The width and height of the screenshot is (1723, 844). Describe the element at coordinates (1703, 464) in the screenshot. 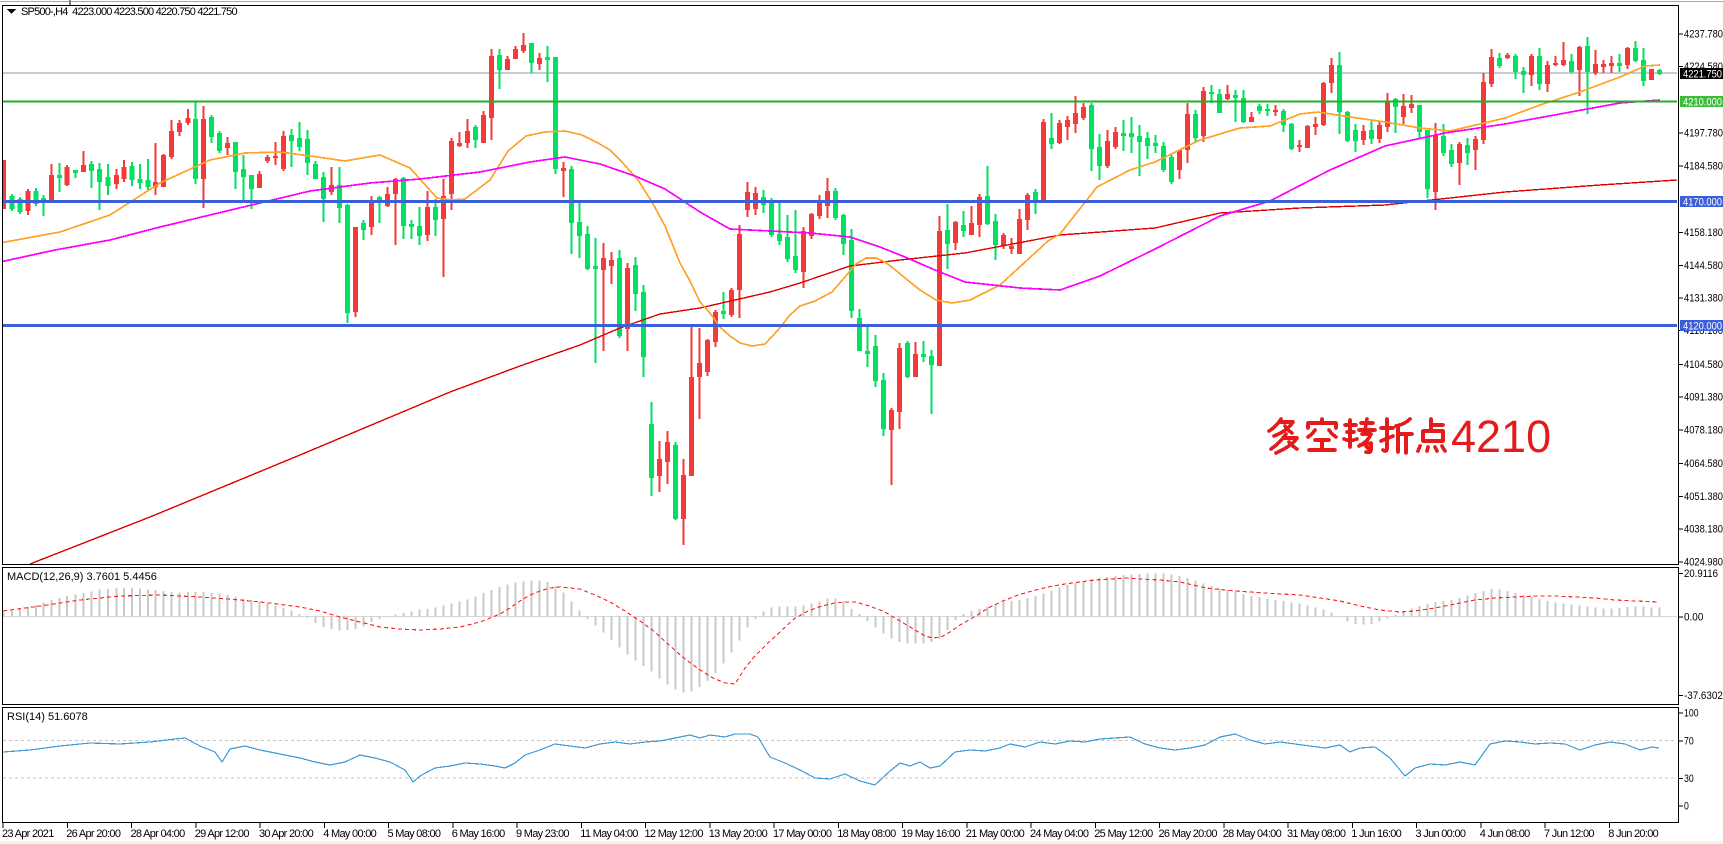

I see `svg-text: 4064.580` at that location.